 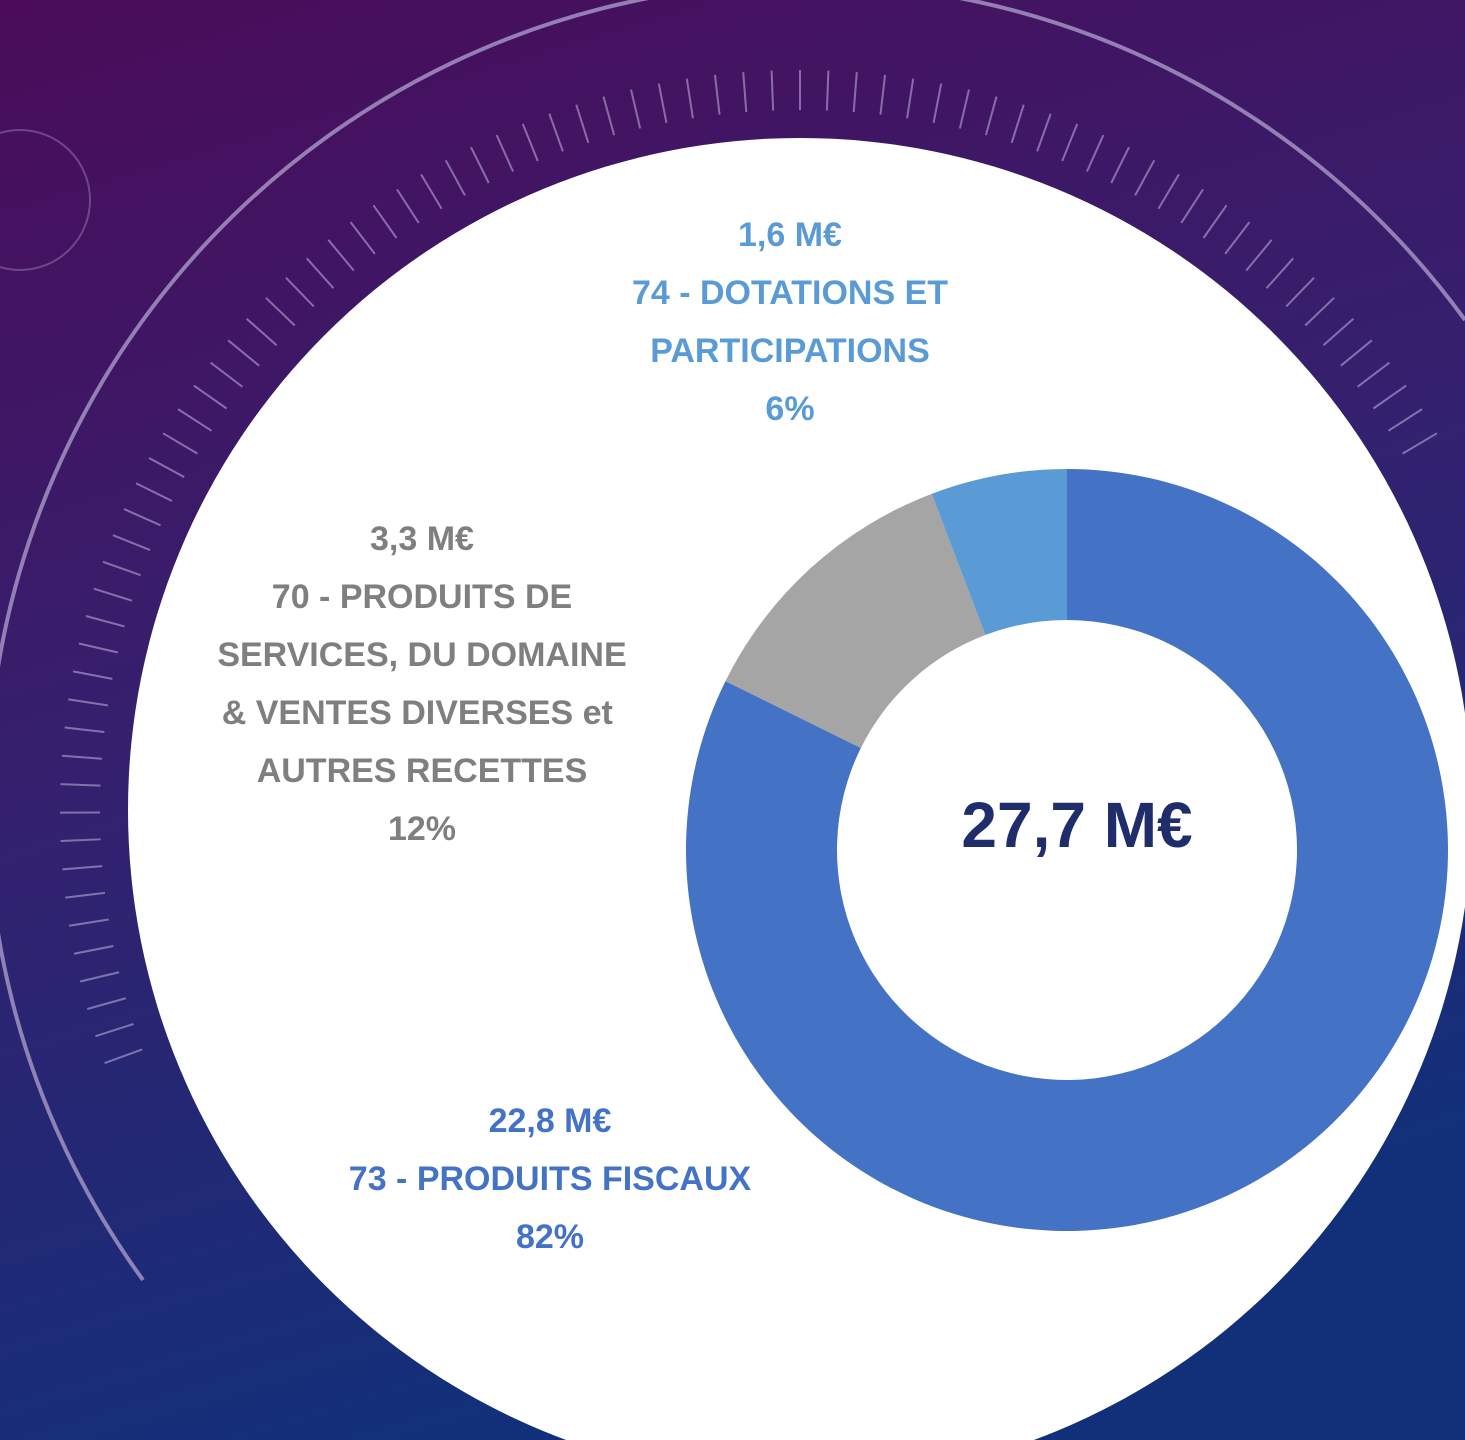 What do you see at coordinates (550, 1121) in the screenshot?
I see `value-label: 22,8 M€` at bounding box center [550, 1121].